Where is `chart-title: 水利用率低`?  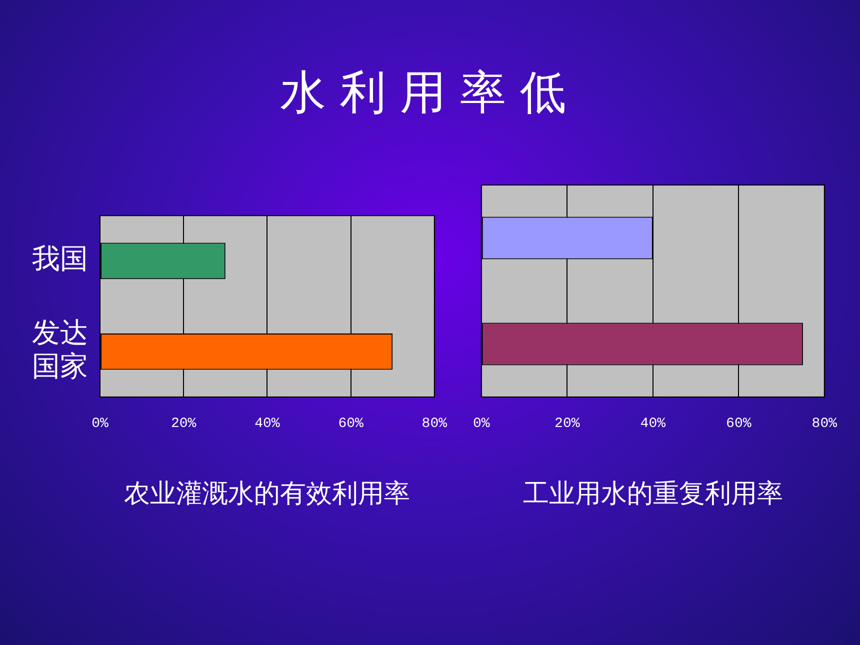
chart-title: 水利用率低 is located at coordinates (430, 92).